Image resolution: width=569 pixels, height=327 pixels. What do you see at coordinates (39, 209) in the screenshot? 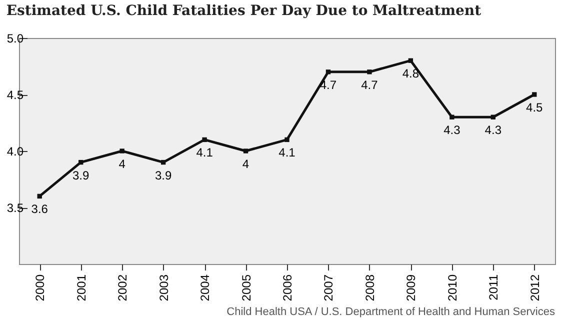
I see `data-label: 3.6` at bounding box center [39, 209].